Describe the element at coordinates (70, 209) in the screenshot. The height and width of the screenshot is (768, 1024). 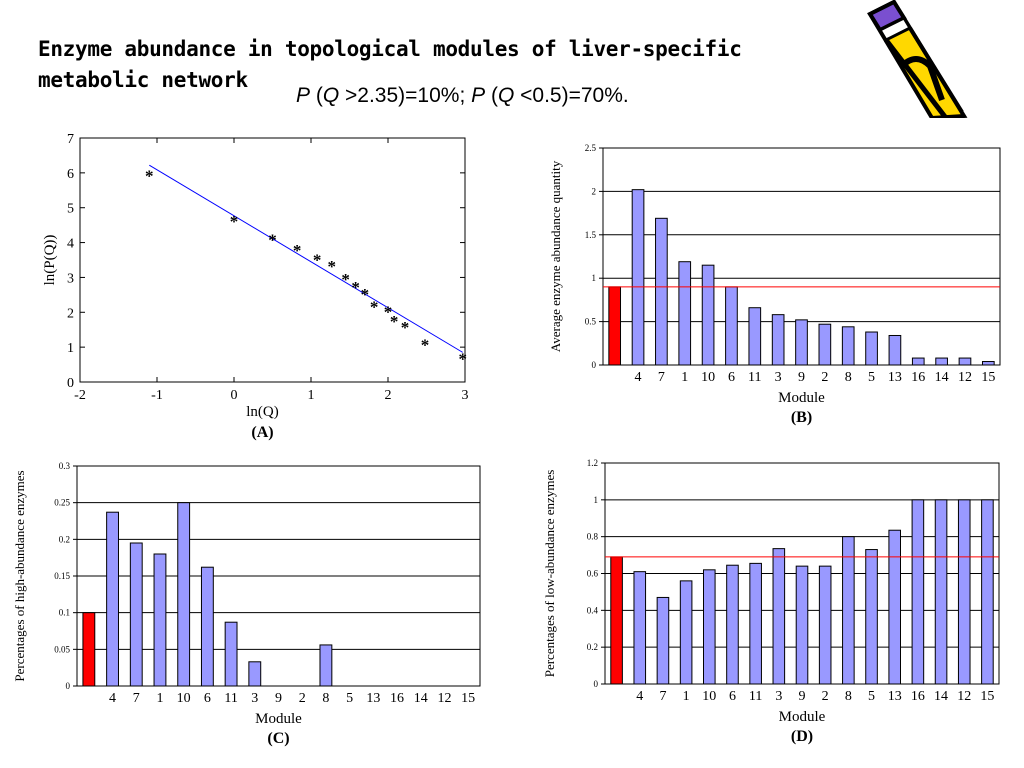
I see `y-tick-label: 5` at that location.